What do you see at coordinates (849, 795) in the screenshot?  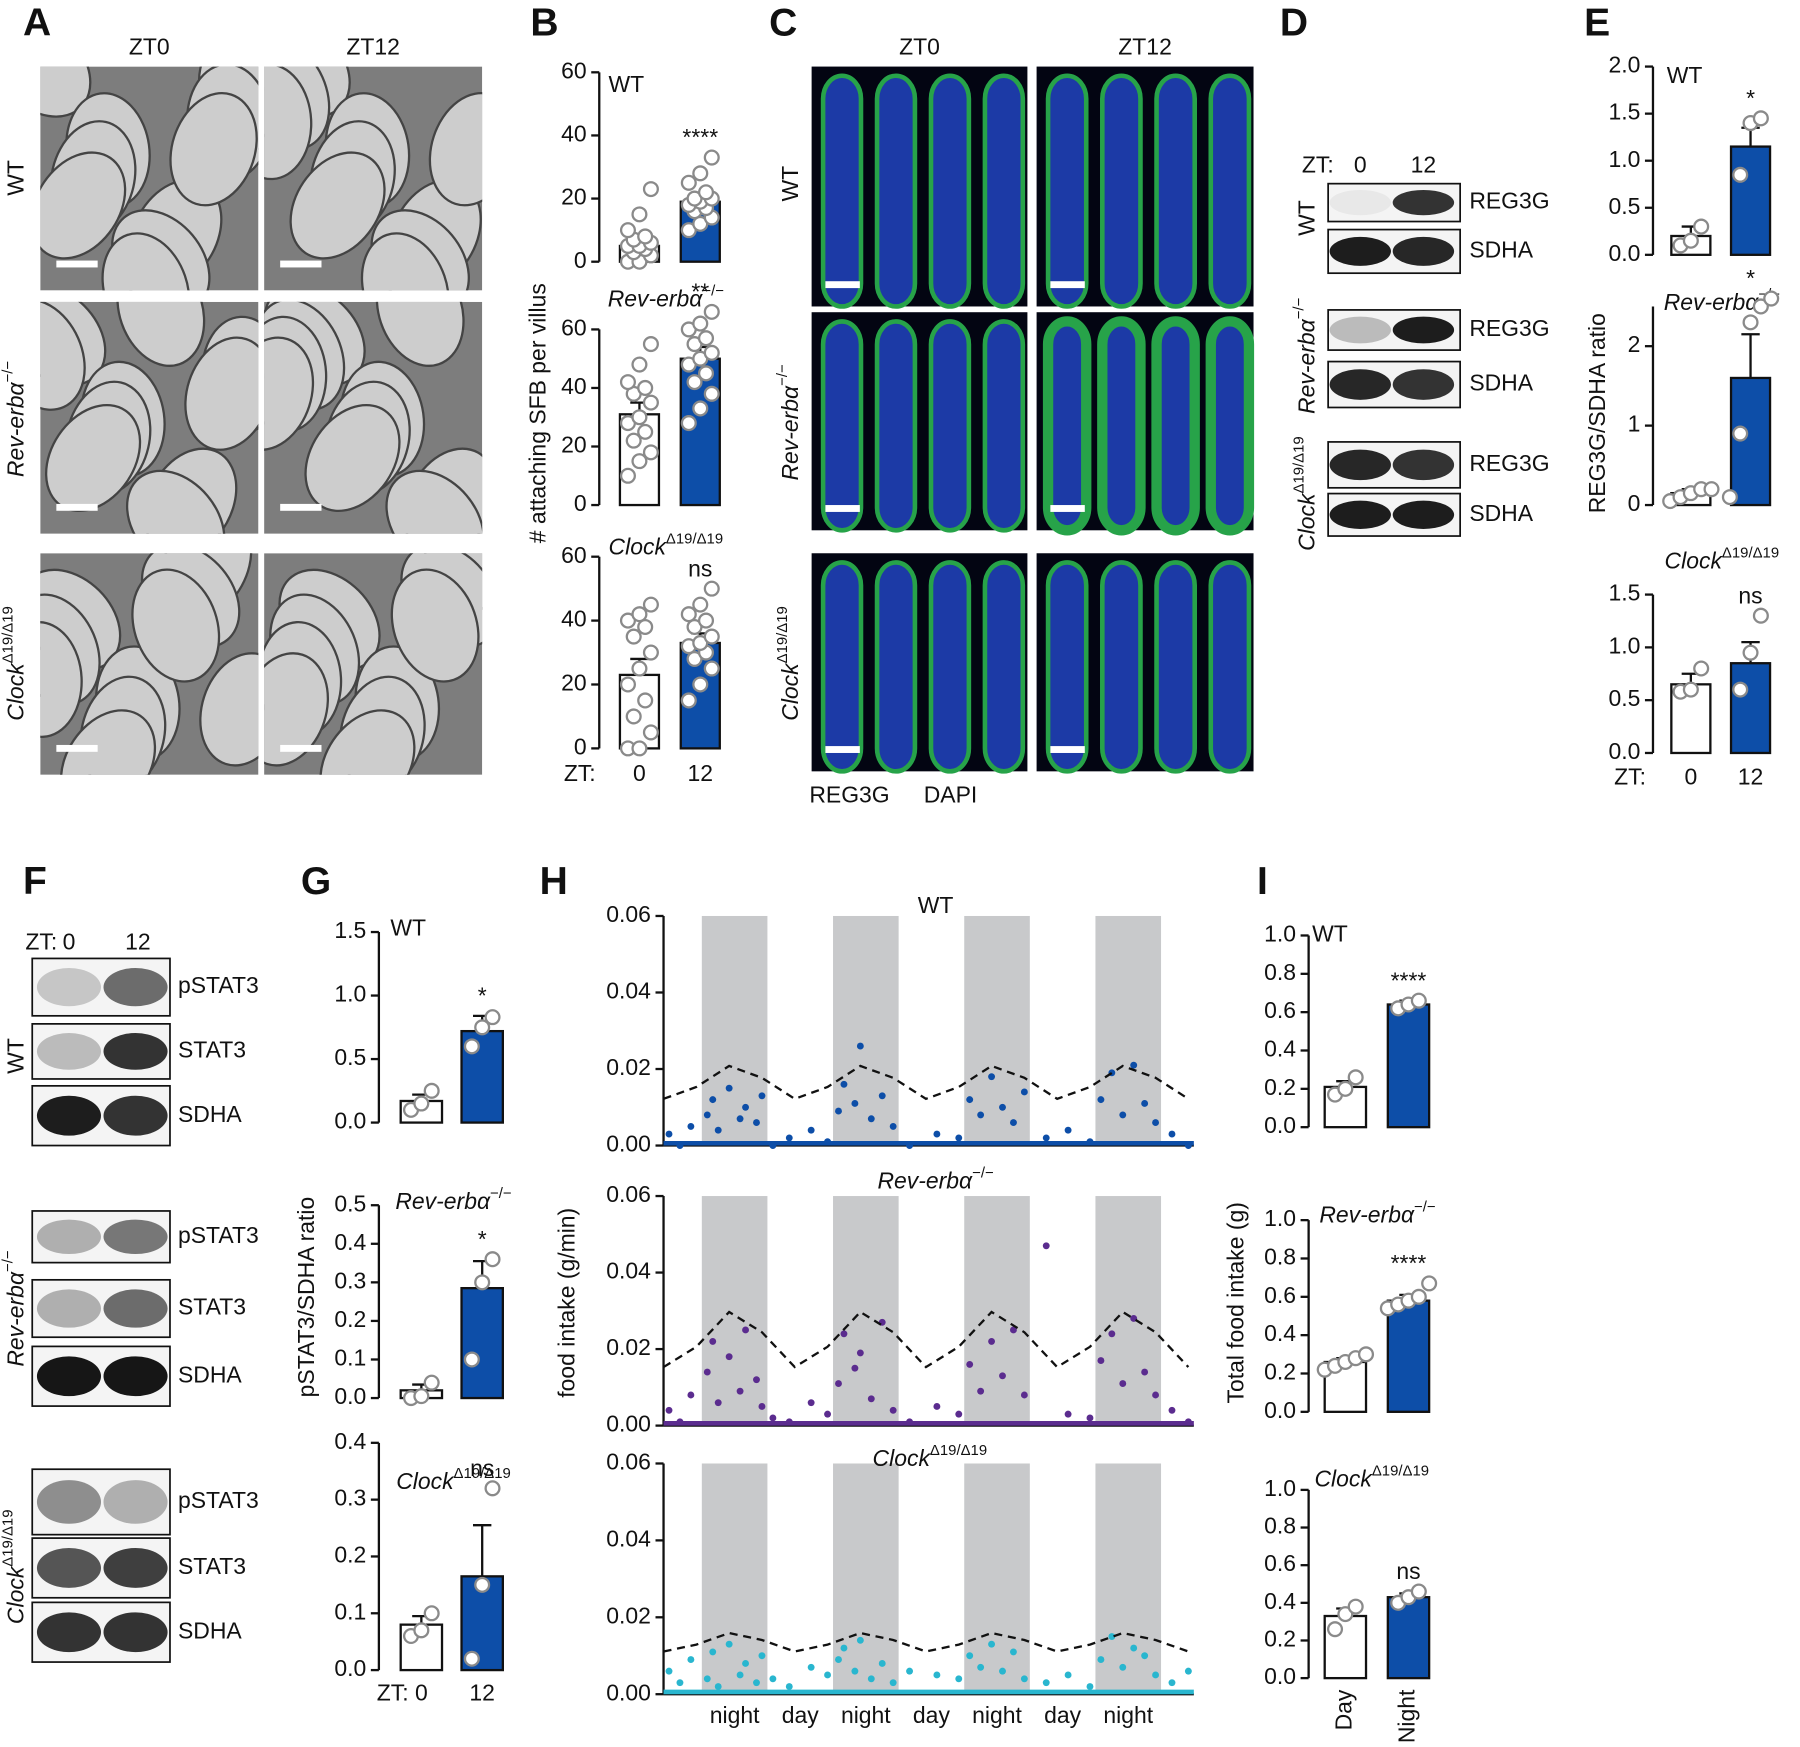 I see `legend-label: REG3G` at bounding box center [849, 795].